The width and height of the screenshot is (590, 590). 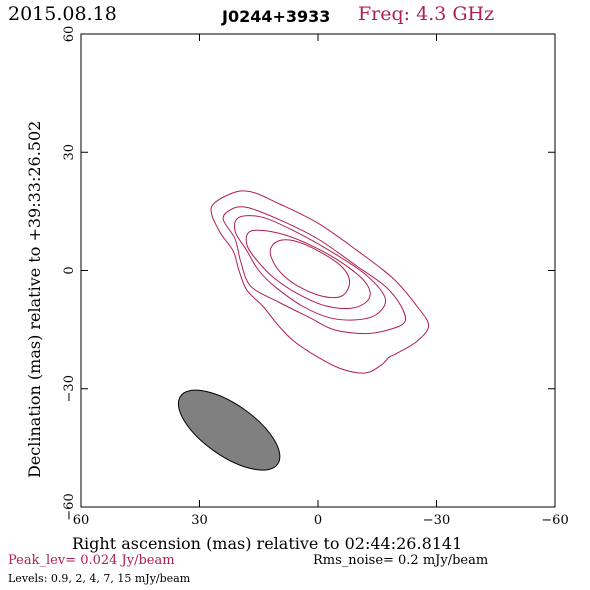 What do you see at coordinates (99, 578) in the screenshot?
I see `contour-levels: Levels: 0.9, 2, 4, 7, 15 mJy/beam` at bounding box center [99, 578].